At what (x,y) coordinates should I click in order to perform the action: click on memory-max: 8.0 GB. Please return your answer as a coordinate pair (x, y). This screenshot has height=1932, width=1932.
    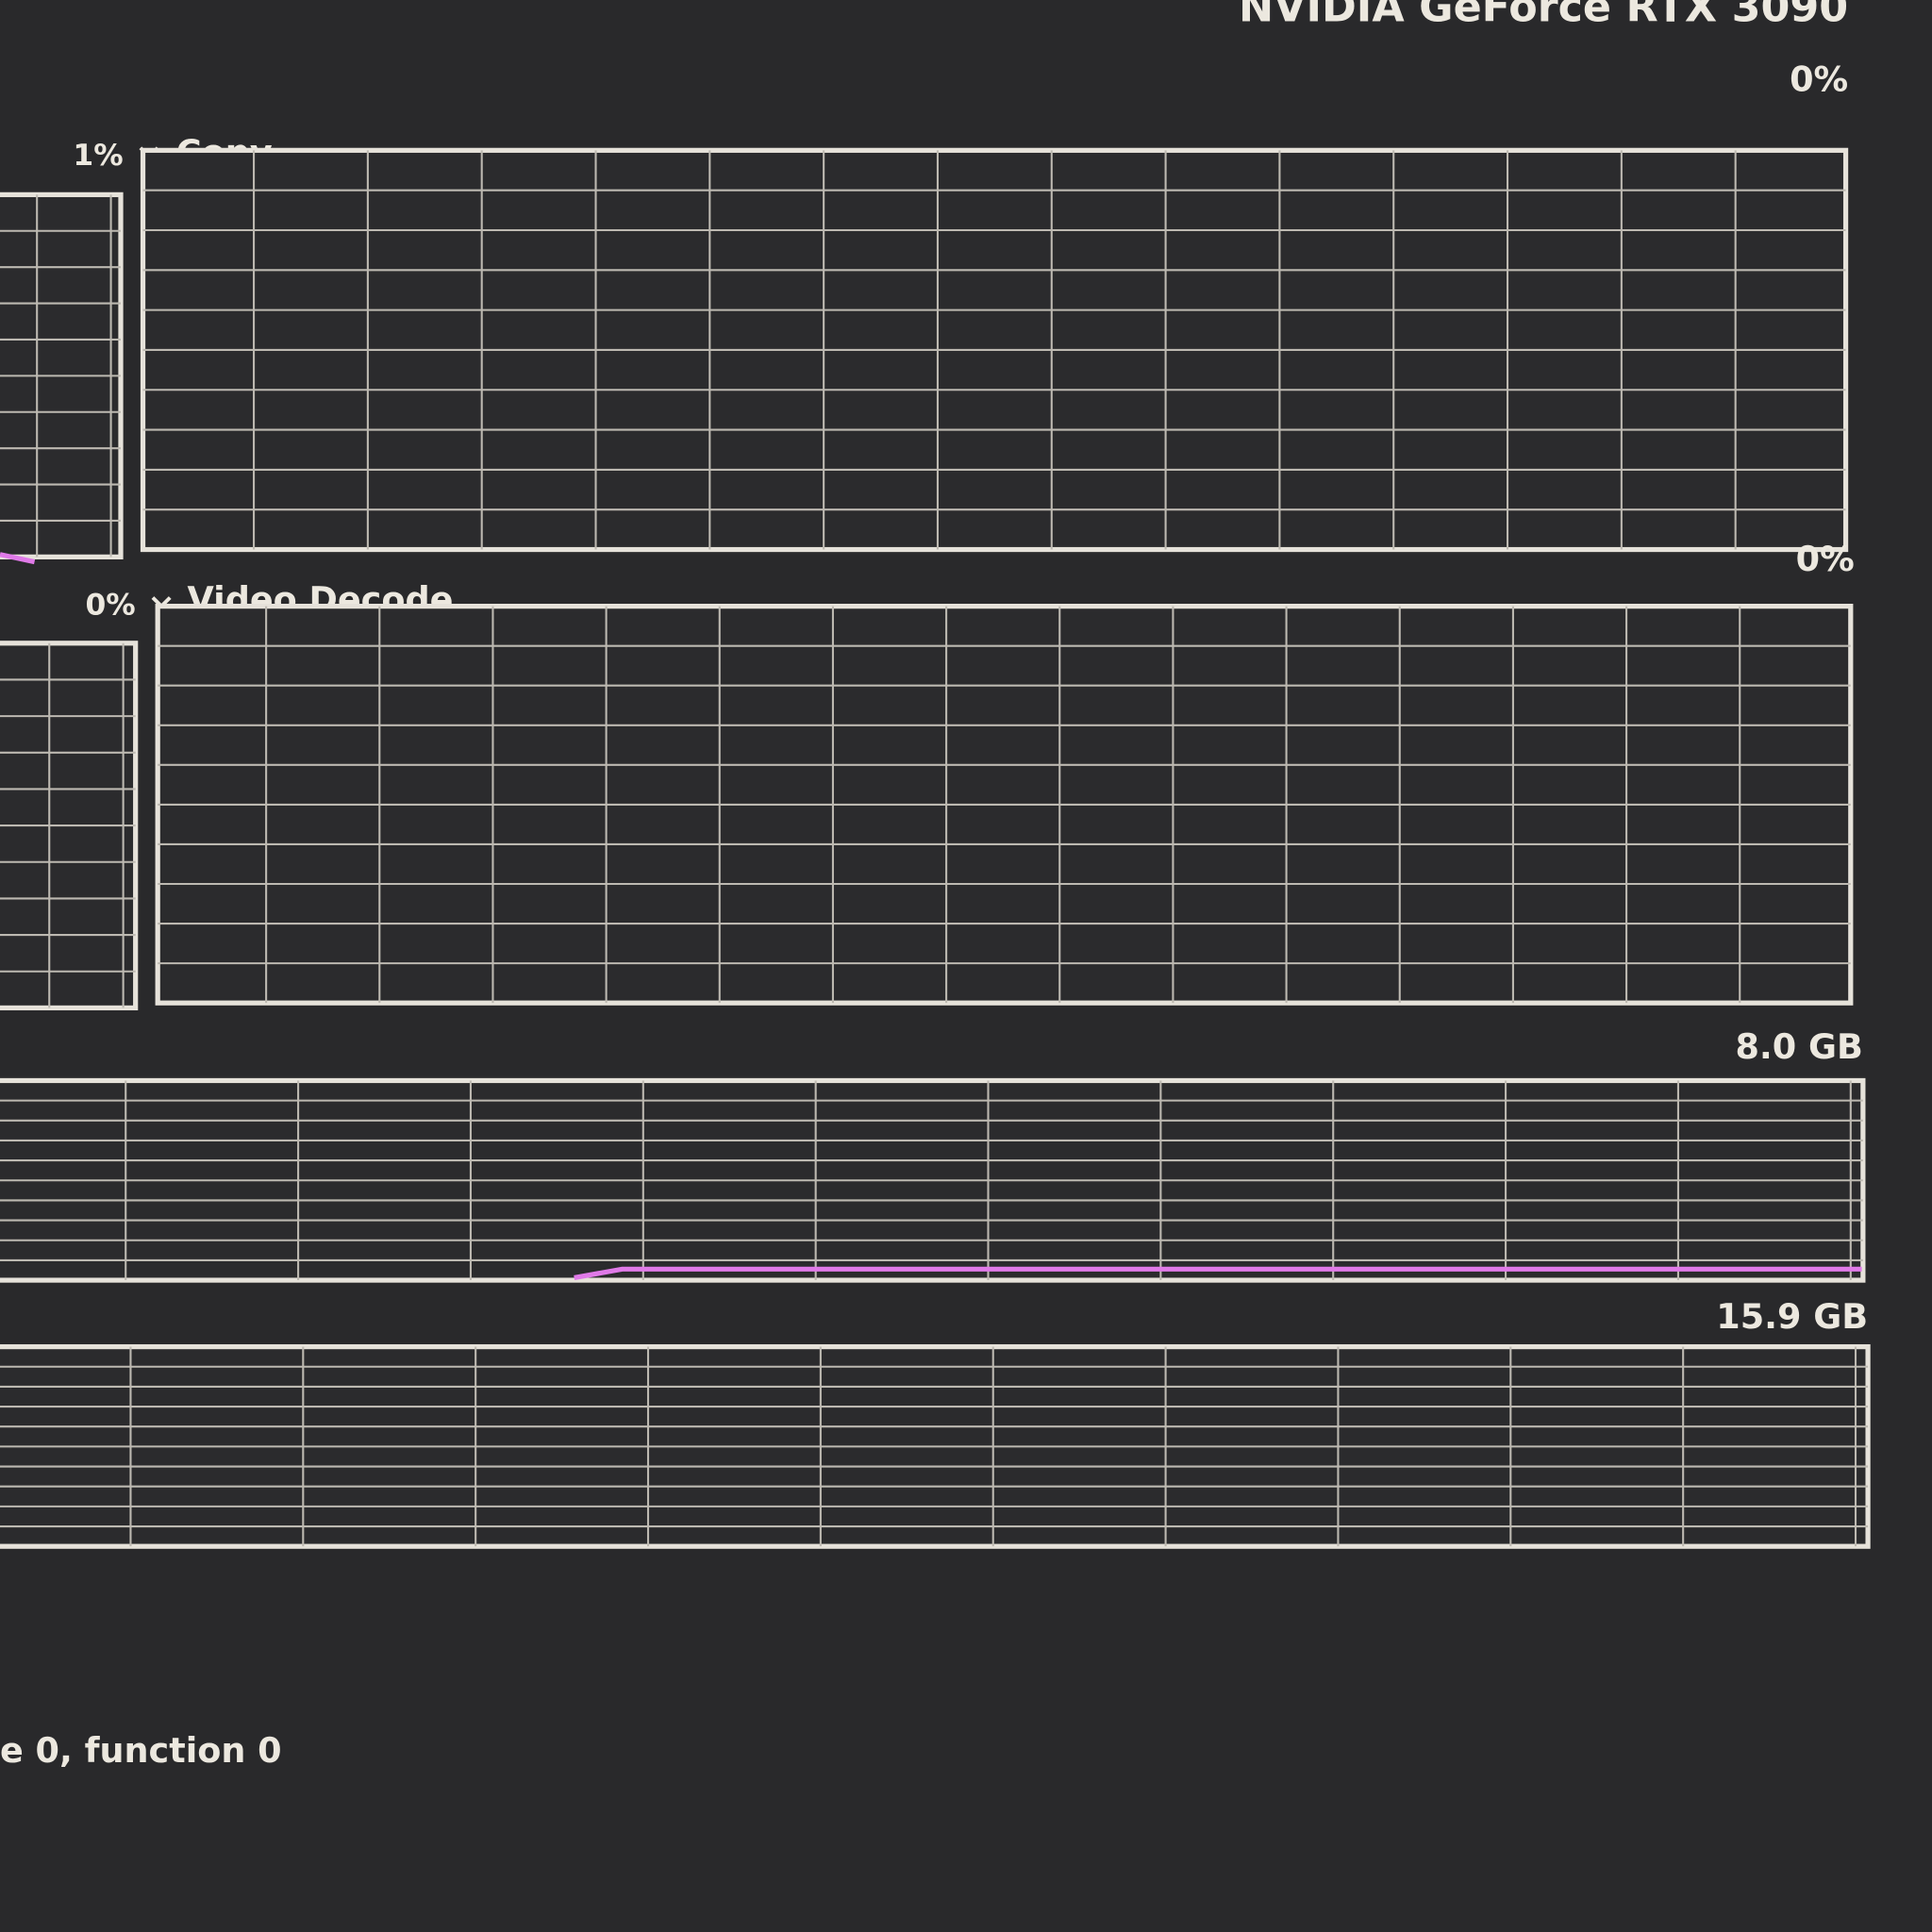
    Looking at the image, I should click on (1799, 1047).